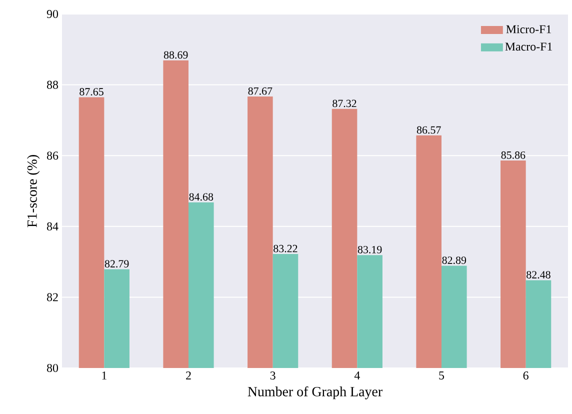 The height and width of the screenshot is (414, 572). I want to click on data-label: 85.86, so click(513, 155).